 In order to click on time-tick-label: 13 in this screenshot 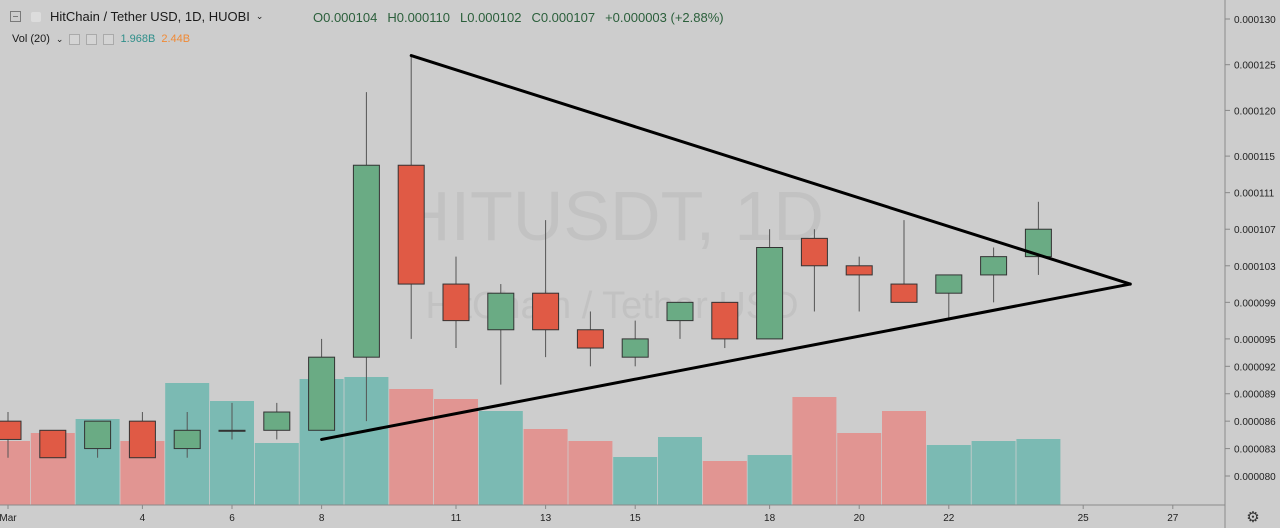, I will do `click(546, 518)`.